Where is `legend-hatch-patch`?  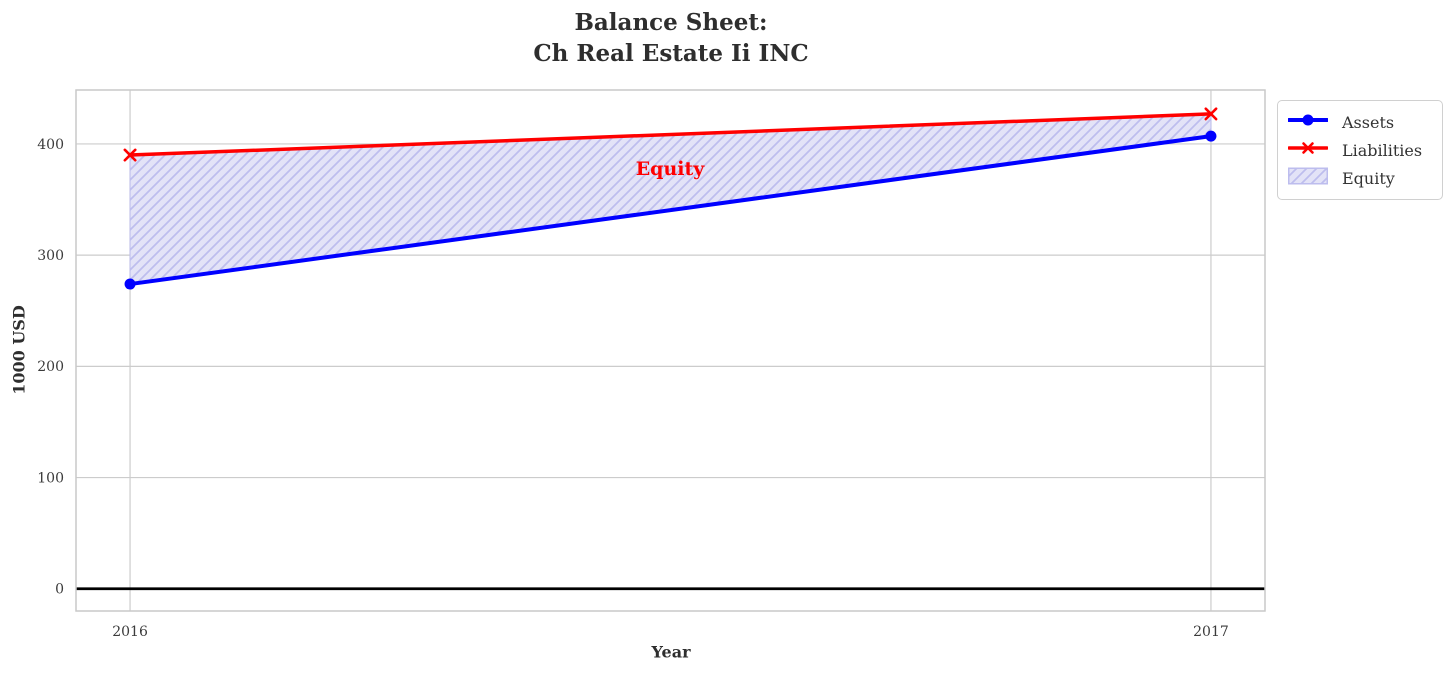
legend-hatch-patch is located at coordinates (1308, 176).